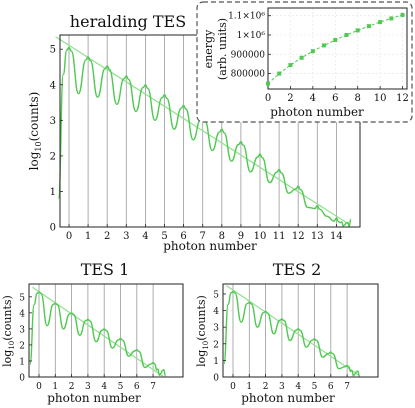 The height and width of the screenshot is (408, 415). I want to click on tes1-x-tick-label: 5, so click(121, 387).